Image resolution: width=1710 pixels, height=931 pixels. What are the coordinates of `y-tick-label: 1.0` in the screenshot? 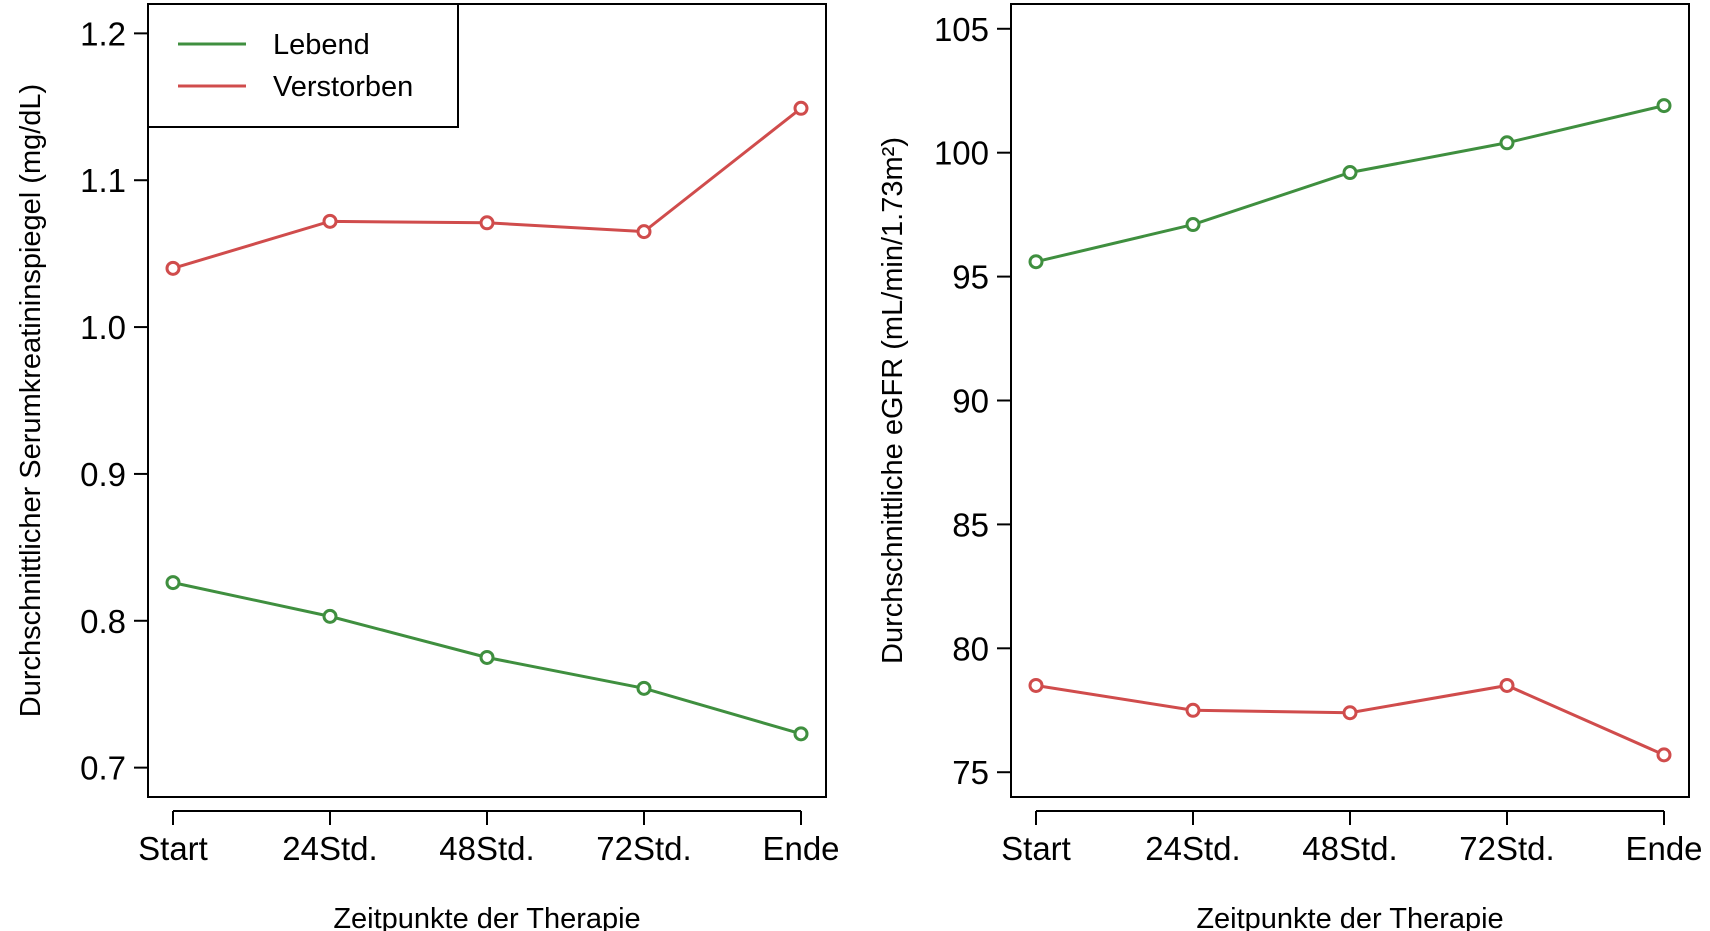 It's located at (103, 327).